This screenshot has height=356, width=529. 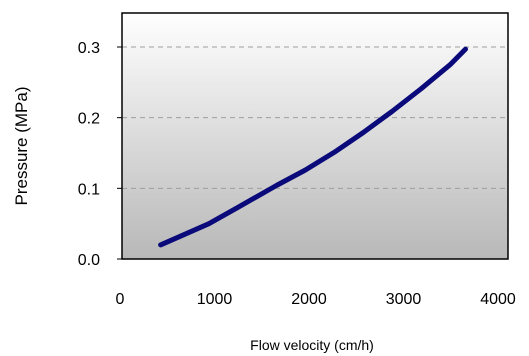 I want to click on y-tick-label-3: 0.3, so click(x=89, y=48).